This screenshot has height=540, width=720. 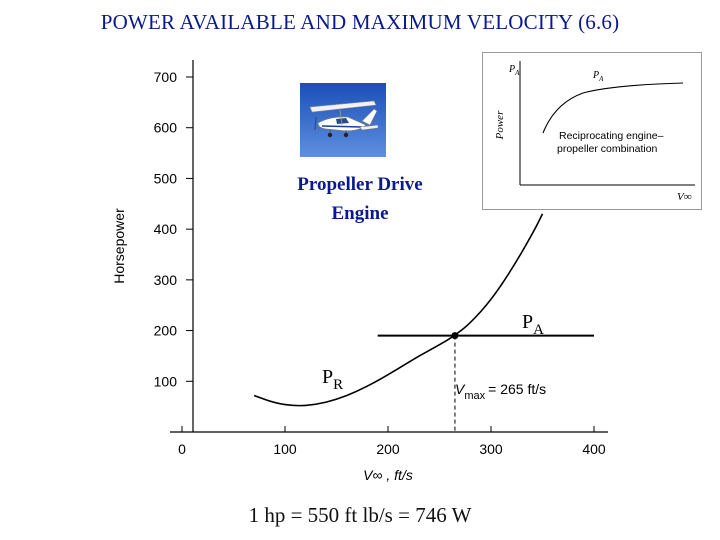 I want to click on inset-x-label: V∞, so click(x=684, y=197).